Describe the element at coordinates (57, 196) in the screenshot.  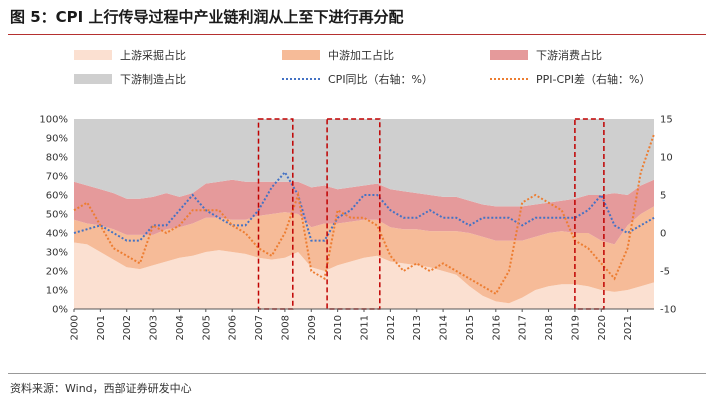
I see `y-left-tick: 60%` at that location.